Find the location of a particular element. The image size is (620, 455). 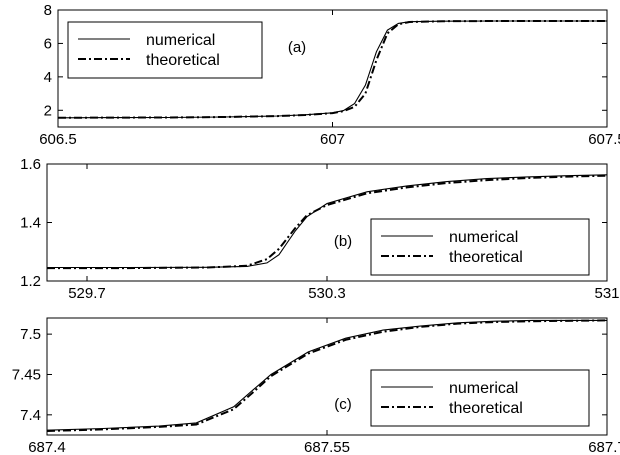

y-tick-label: 2 is located at coordinates (48, 110).